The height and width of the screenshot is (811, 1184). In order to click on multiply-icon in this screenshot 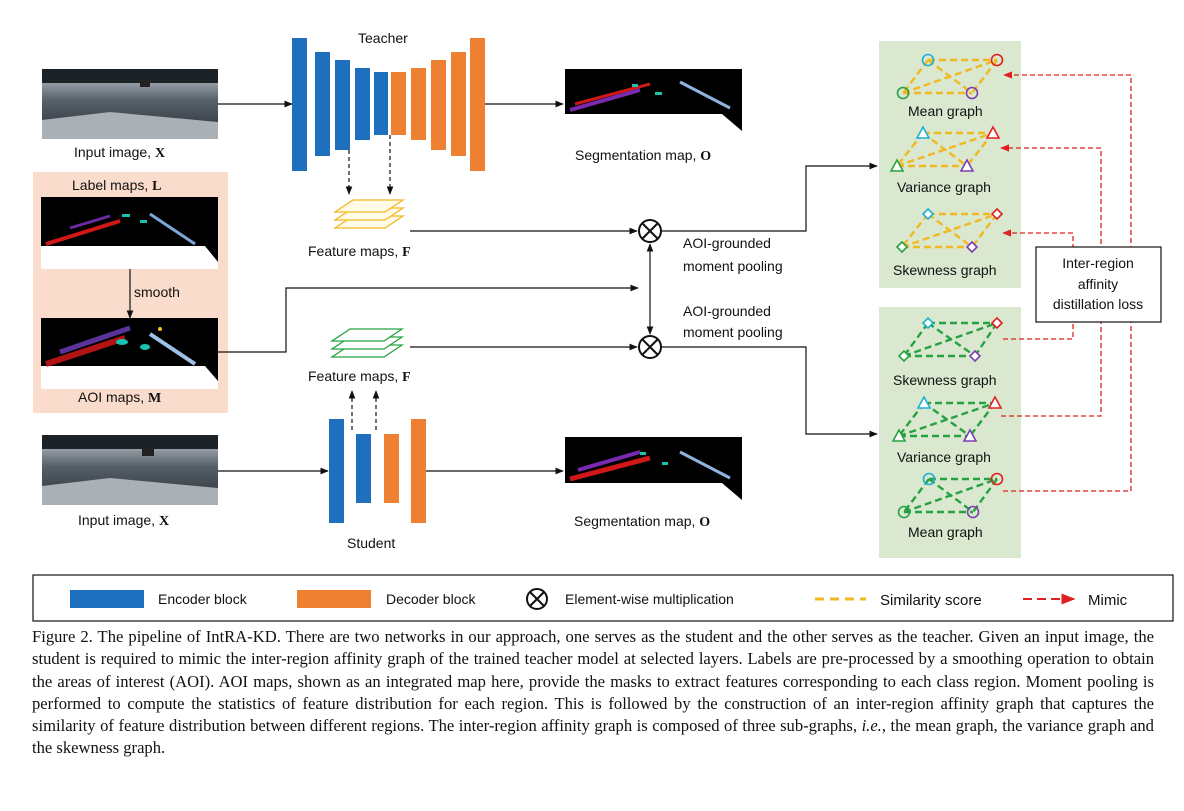, I will do `click(537, 599)`.